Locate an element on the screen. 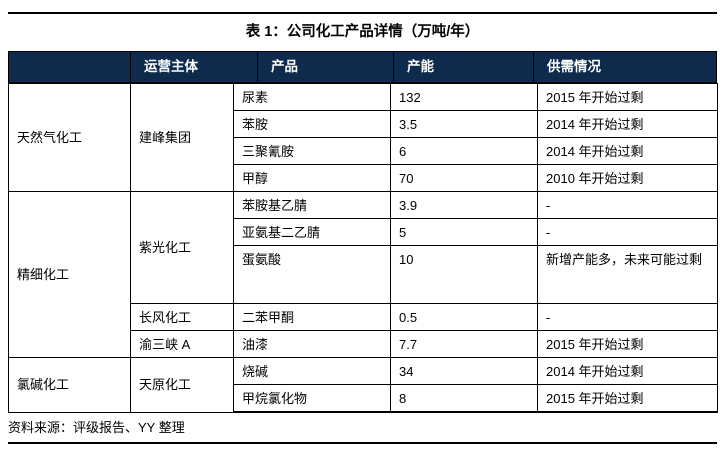 This screenshot has width=725, height=450. product-cell: 二苯甲酮 is located at coordinates (312, 317).